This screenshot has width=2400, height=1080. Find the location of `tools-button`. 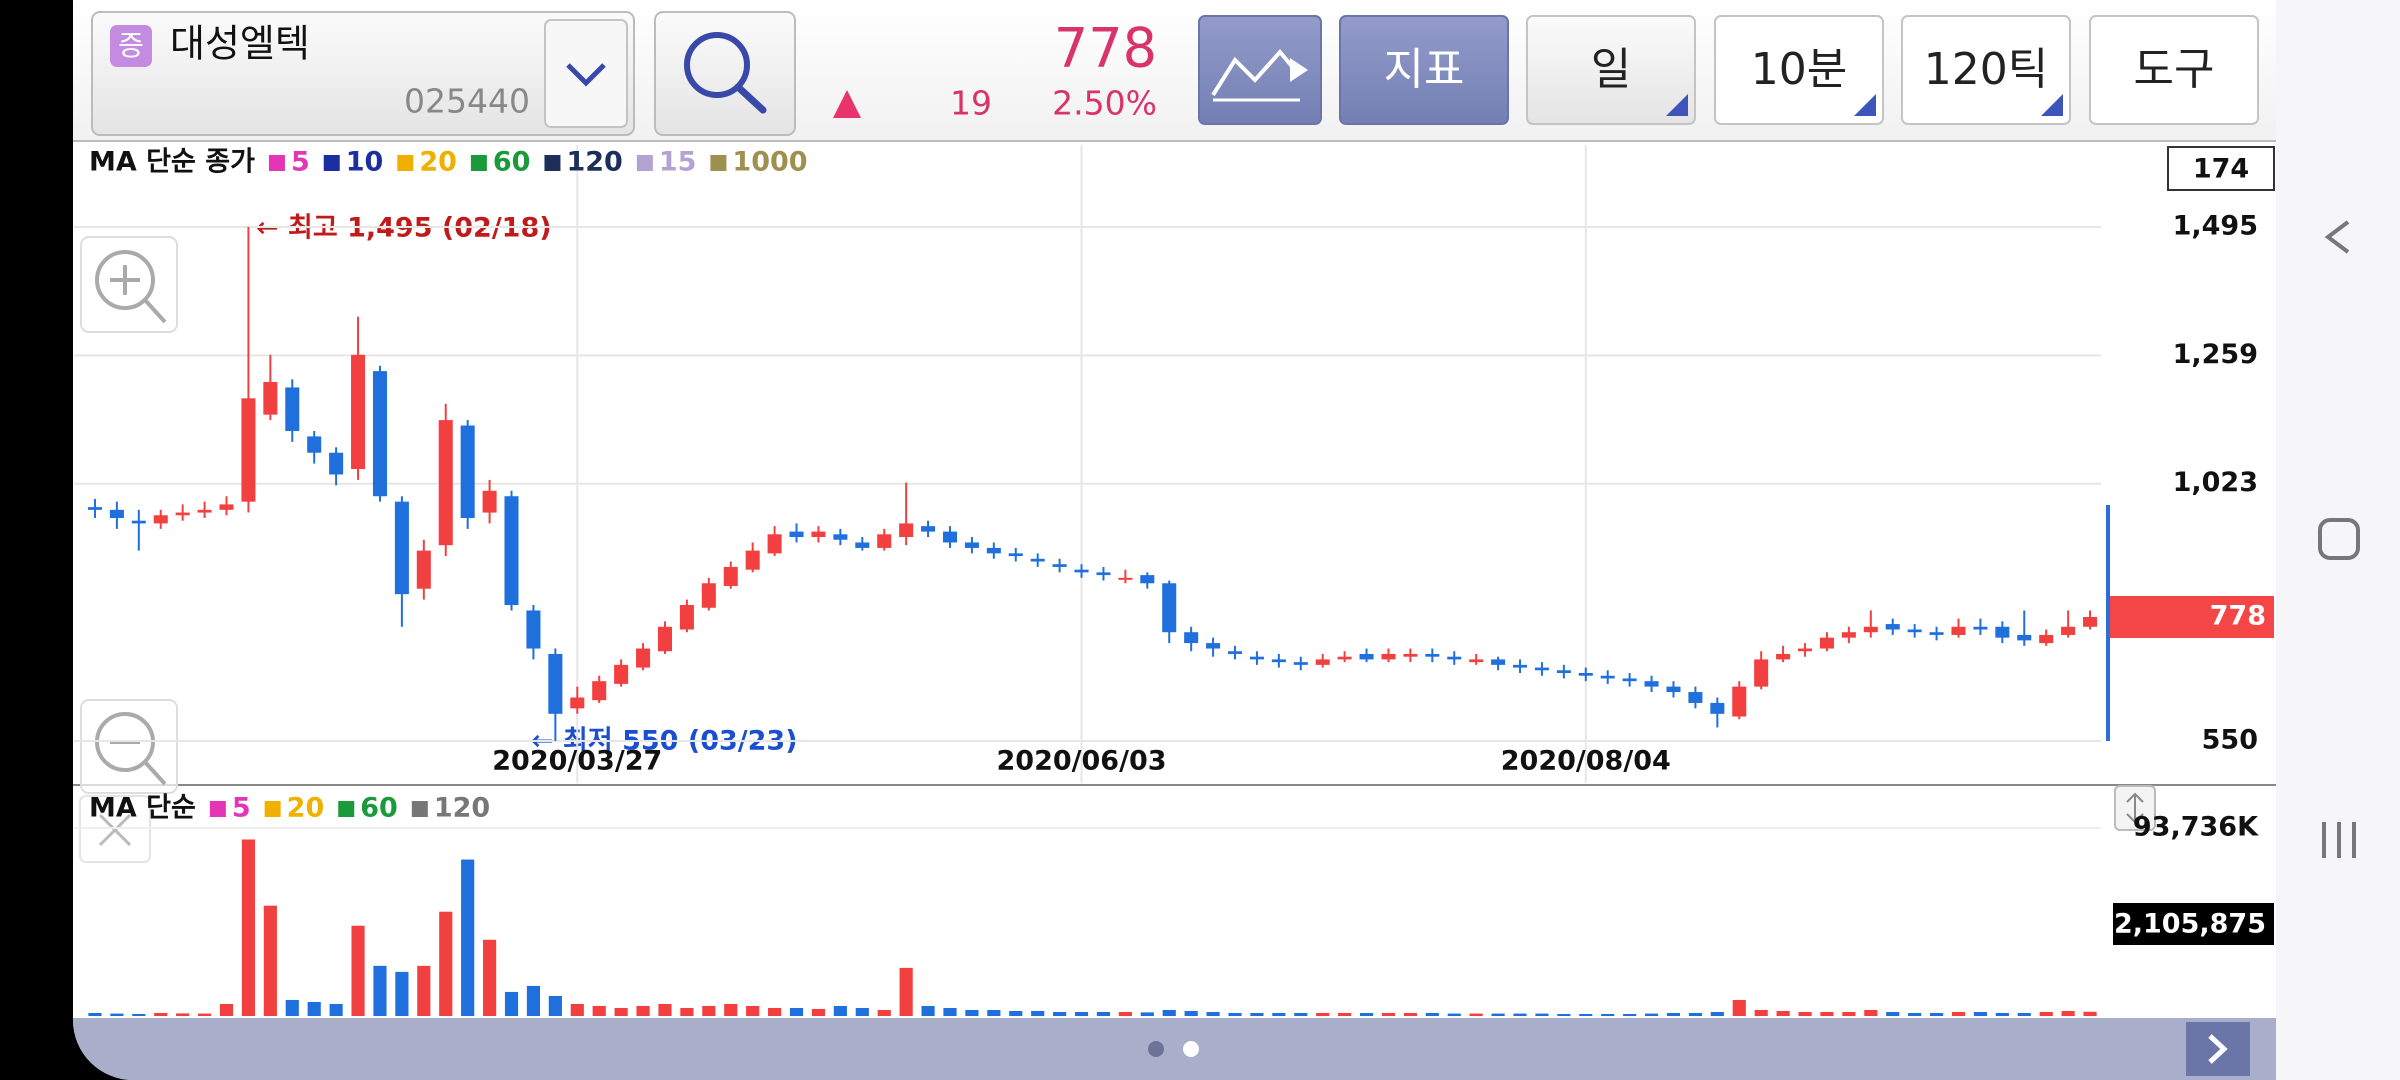

tools-button is located at coordinates (2174, 70).